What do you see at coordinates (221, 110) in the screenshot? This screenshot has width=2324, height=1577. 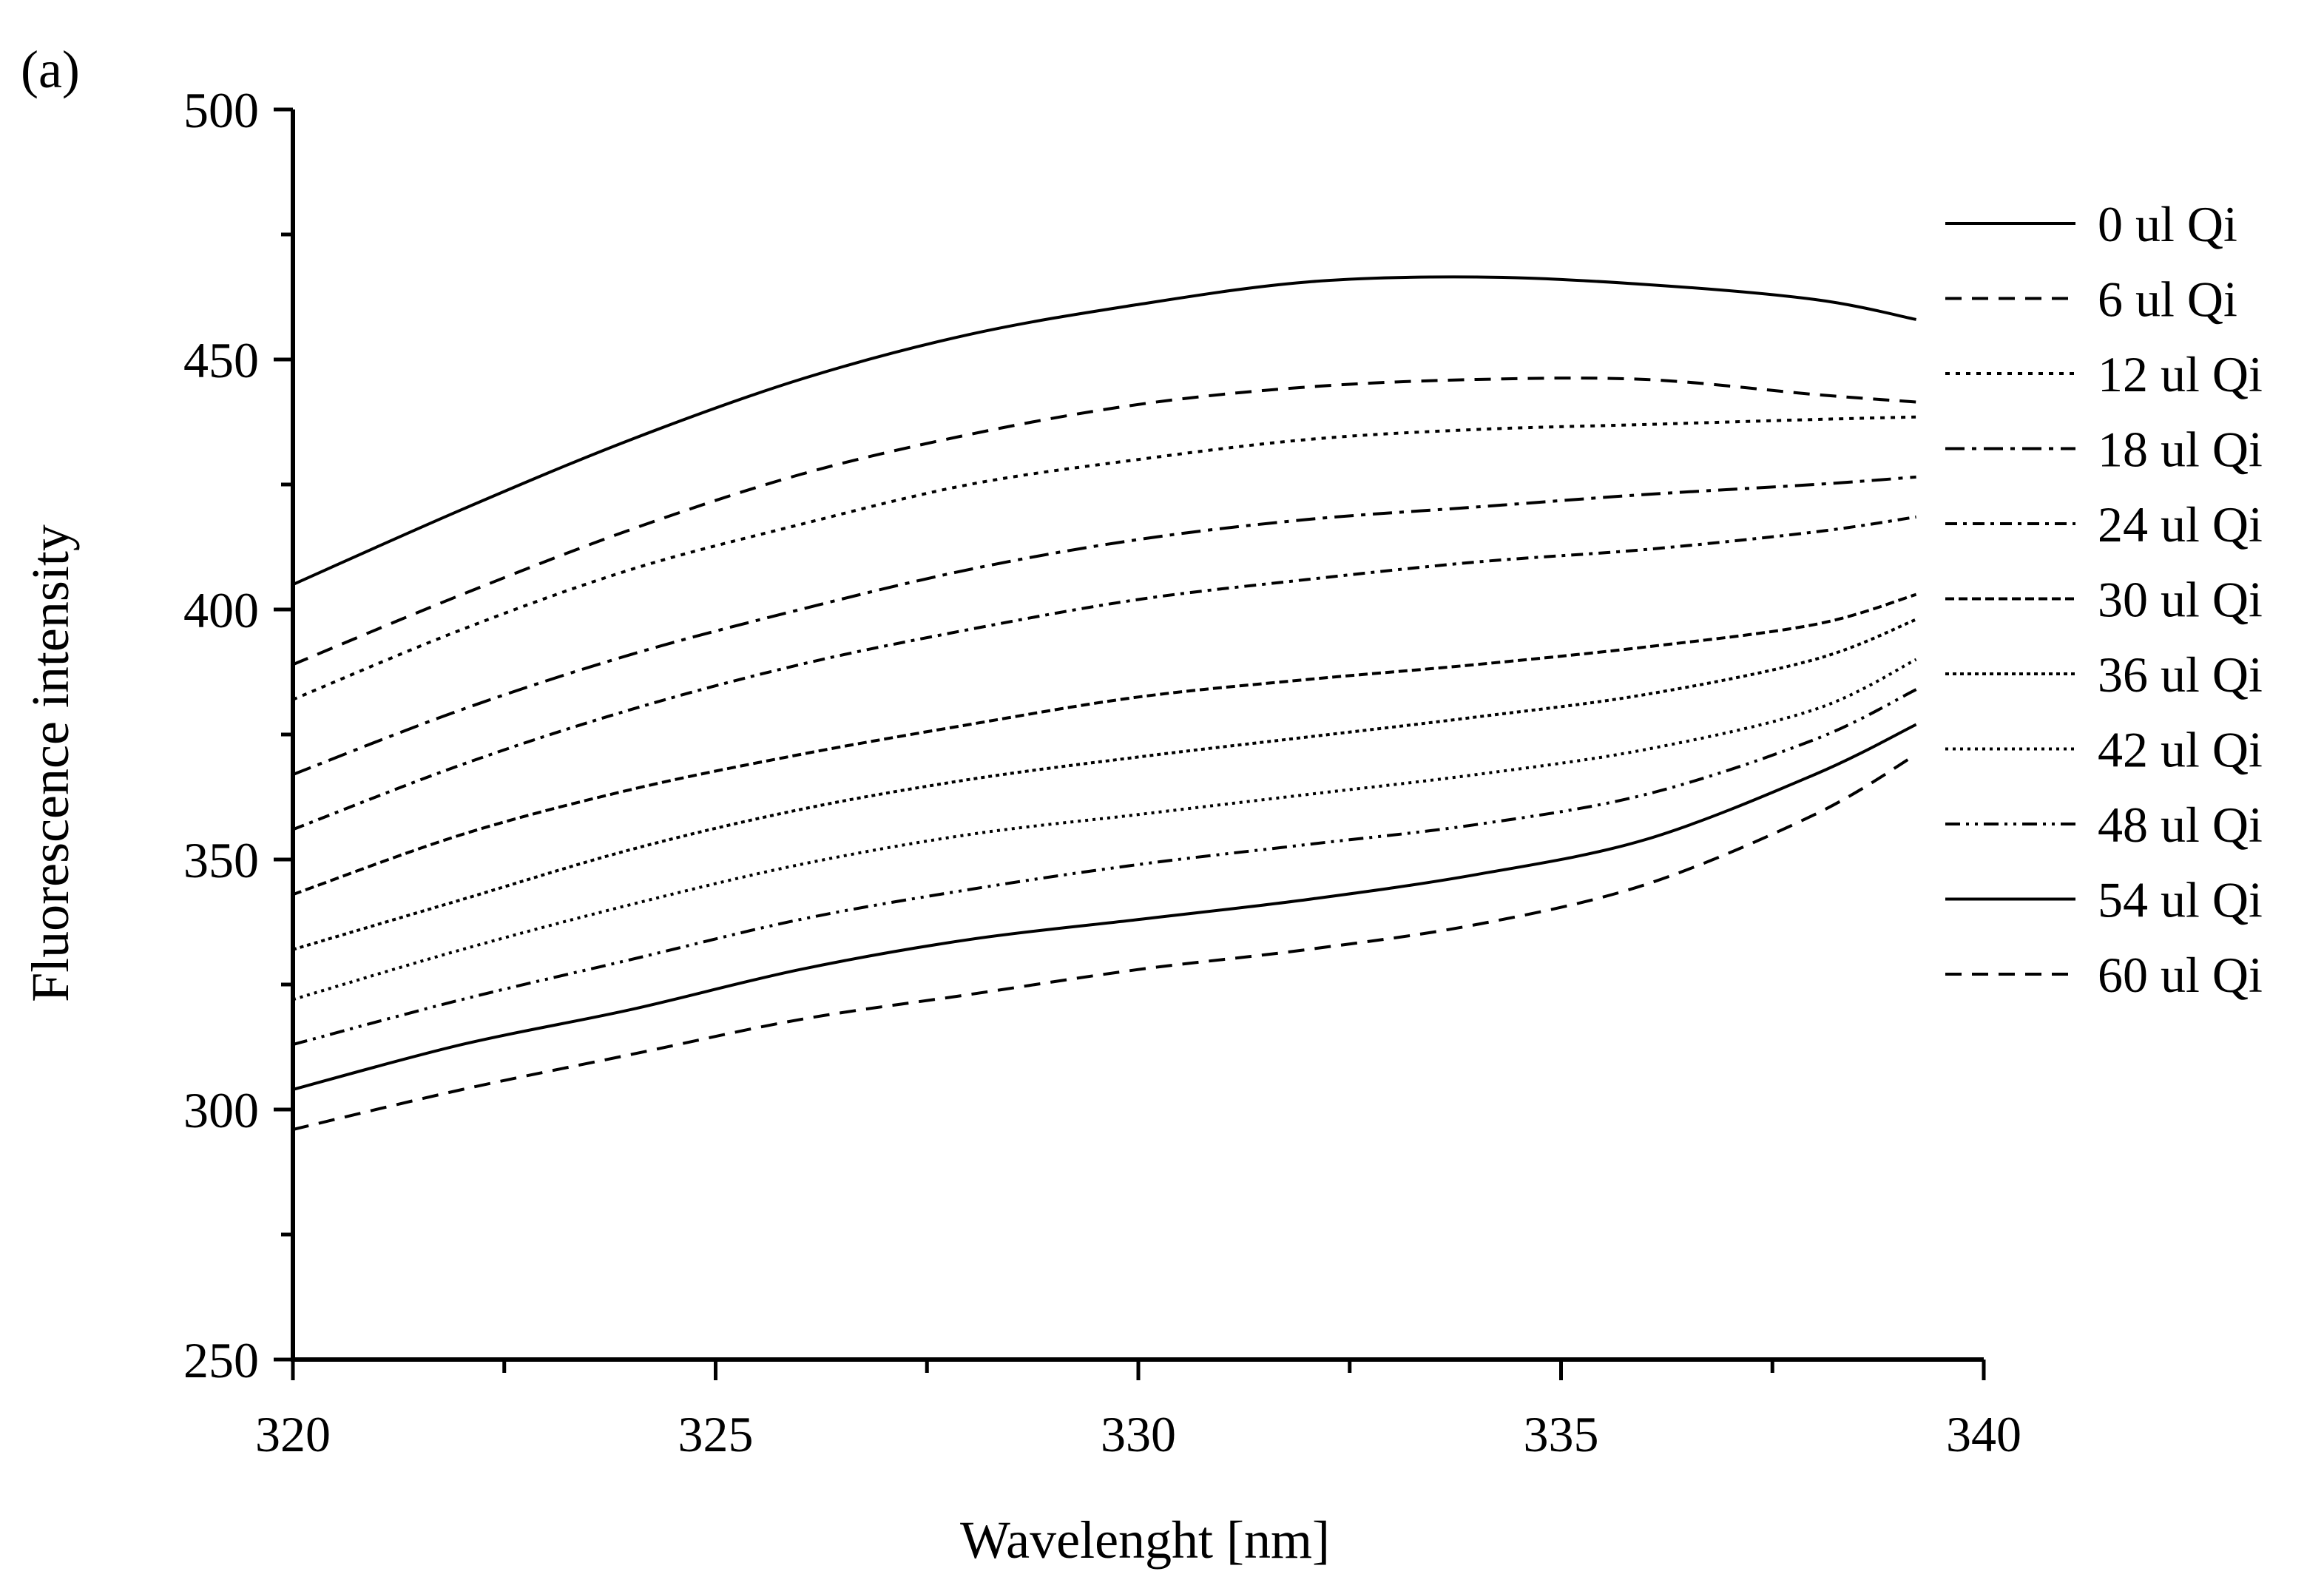 I see `y-tick-label: 500` at bounding box center [221, 110].